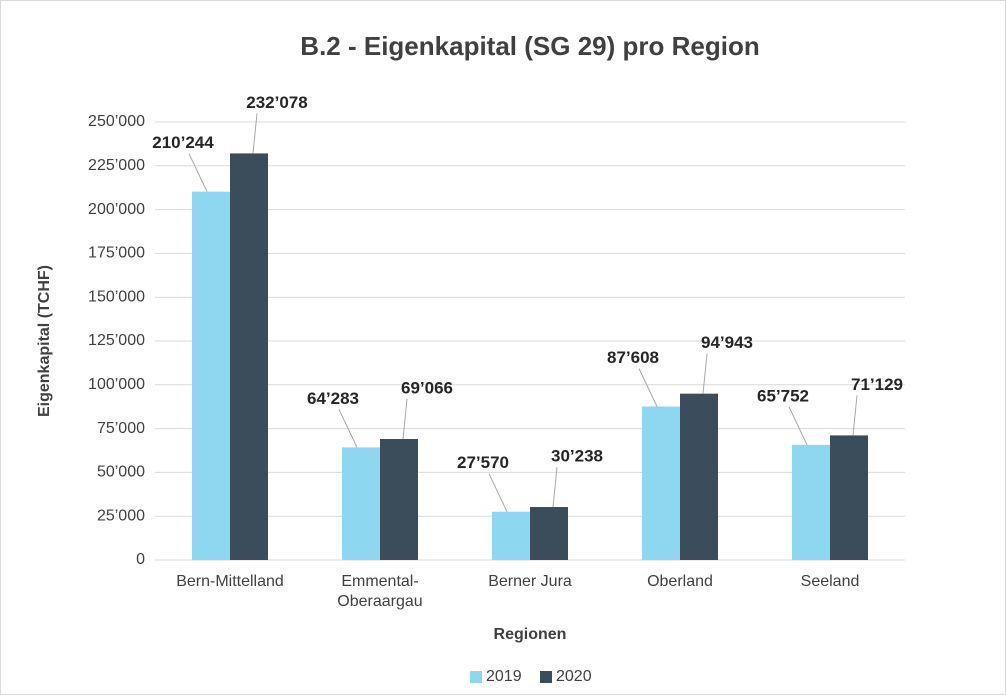 The width and height of the screenshot is (1006, 695). I want to click on x-tick-label: Oberland, so click(680, 581).